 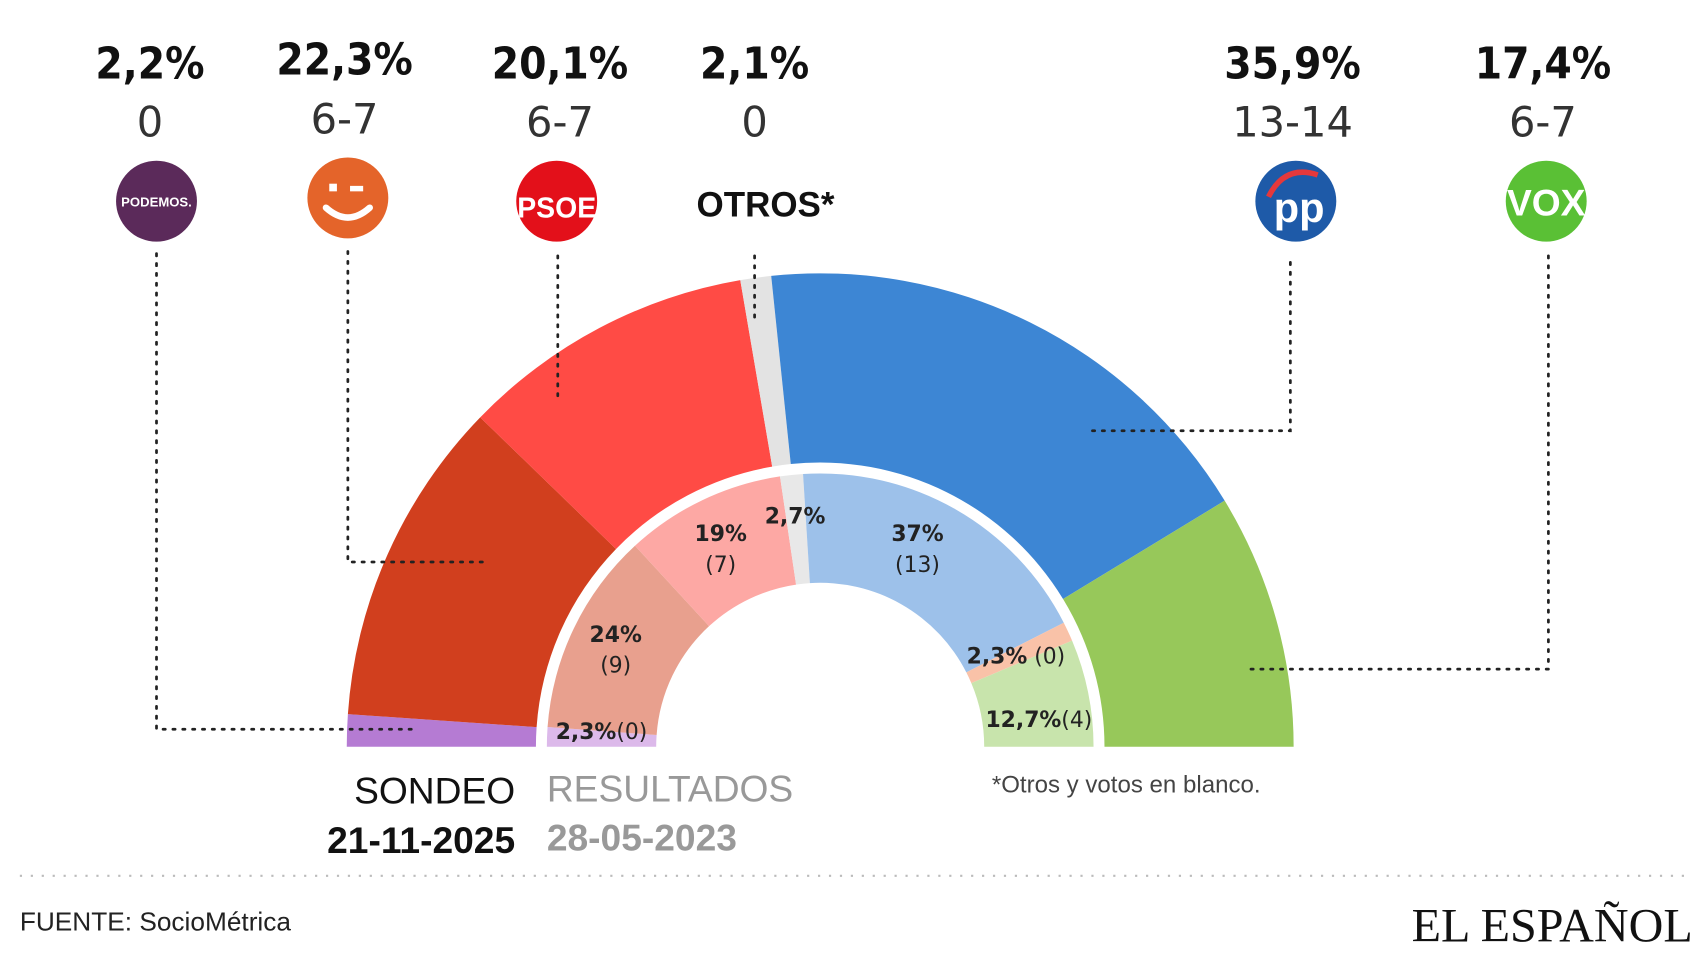 I want to click on otros-seats: 0, so click(x=754, y=122).